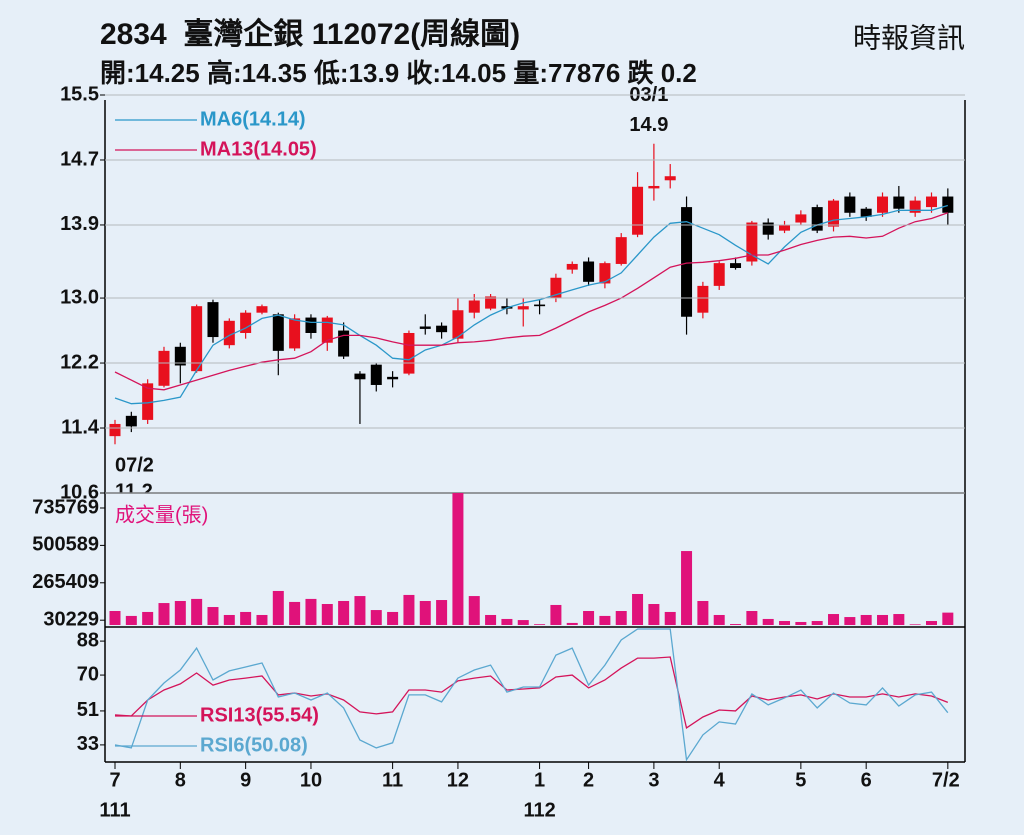 This screenshot has height=835, width=1024. What do you see at coordinates (88, 640) in the screenshot?
I see `y-tick-label: 88` at bounding box center [88, 640].